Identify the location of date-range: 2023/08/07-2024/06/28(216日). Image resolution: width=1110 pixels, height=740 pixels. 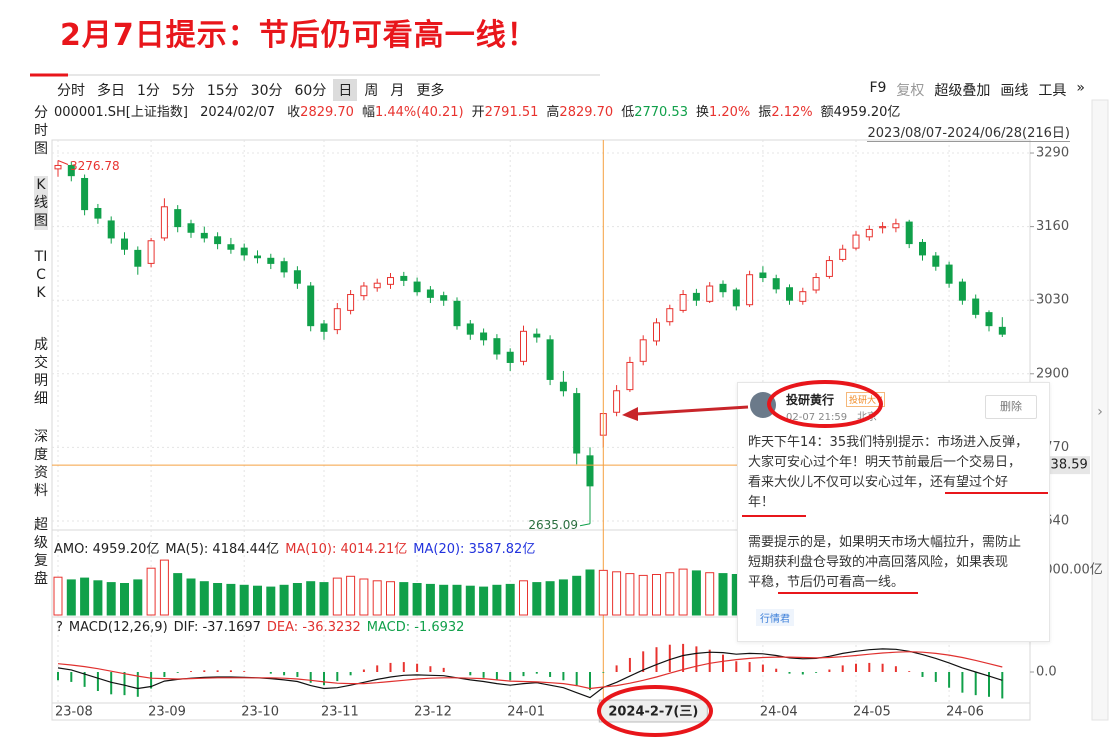
(968, 132).